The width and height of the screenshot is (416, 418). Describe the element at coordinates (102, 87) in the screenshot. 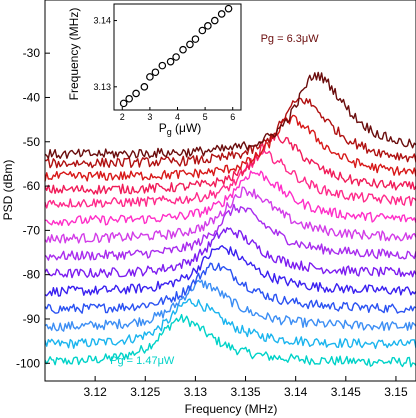

I see `inset-y-tick-label: 3.13` at that location.